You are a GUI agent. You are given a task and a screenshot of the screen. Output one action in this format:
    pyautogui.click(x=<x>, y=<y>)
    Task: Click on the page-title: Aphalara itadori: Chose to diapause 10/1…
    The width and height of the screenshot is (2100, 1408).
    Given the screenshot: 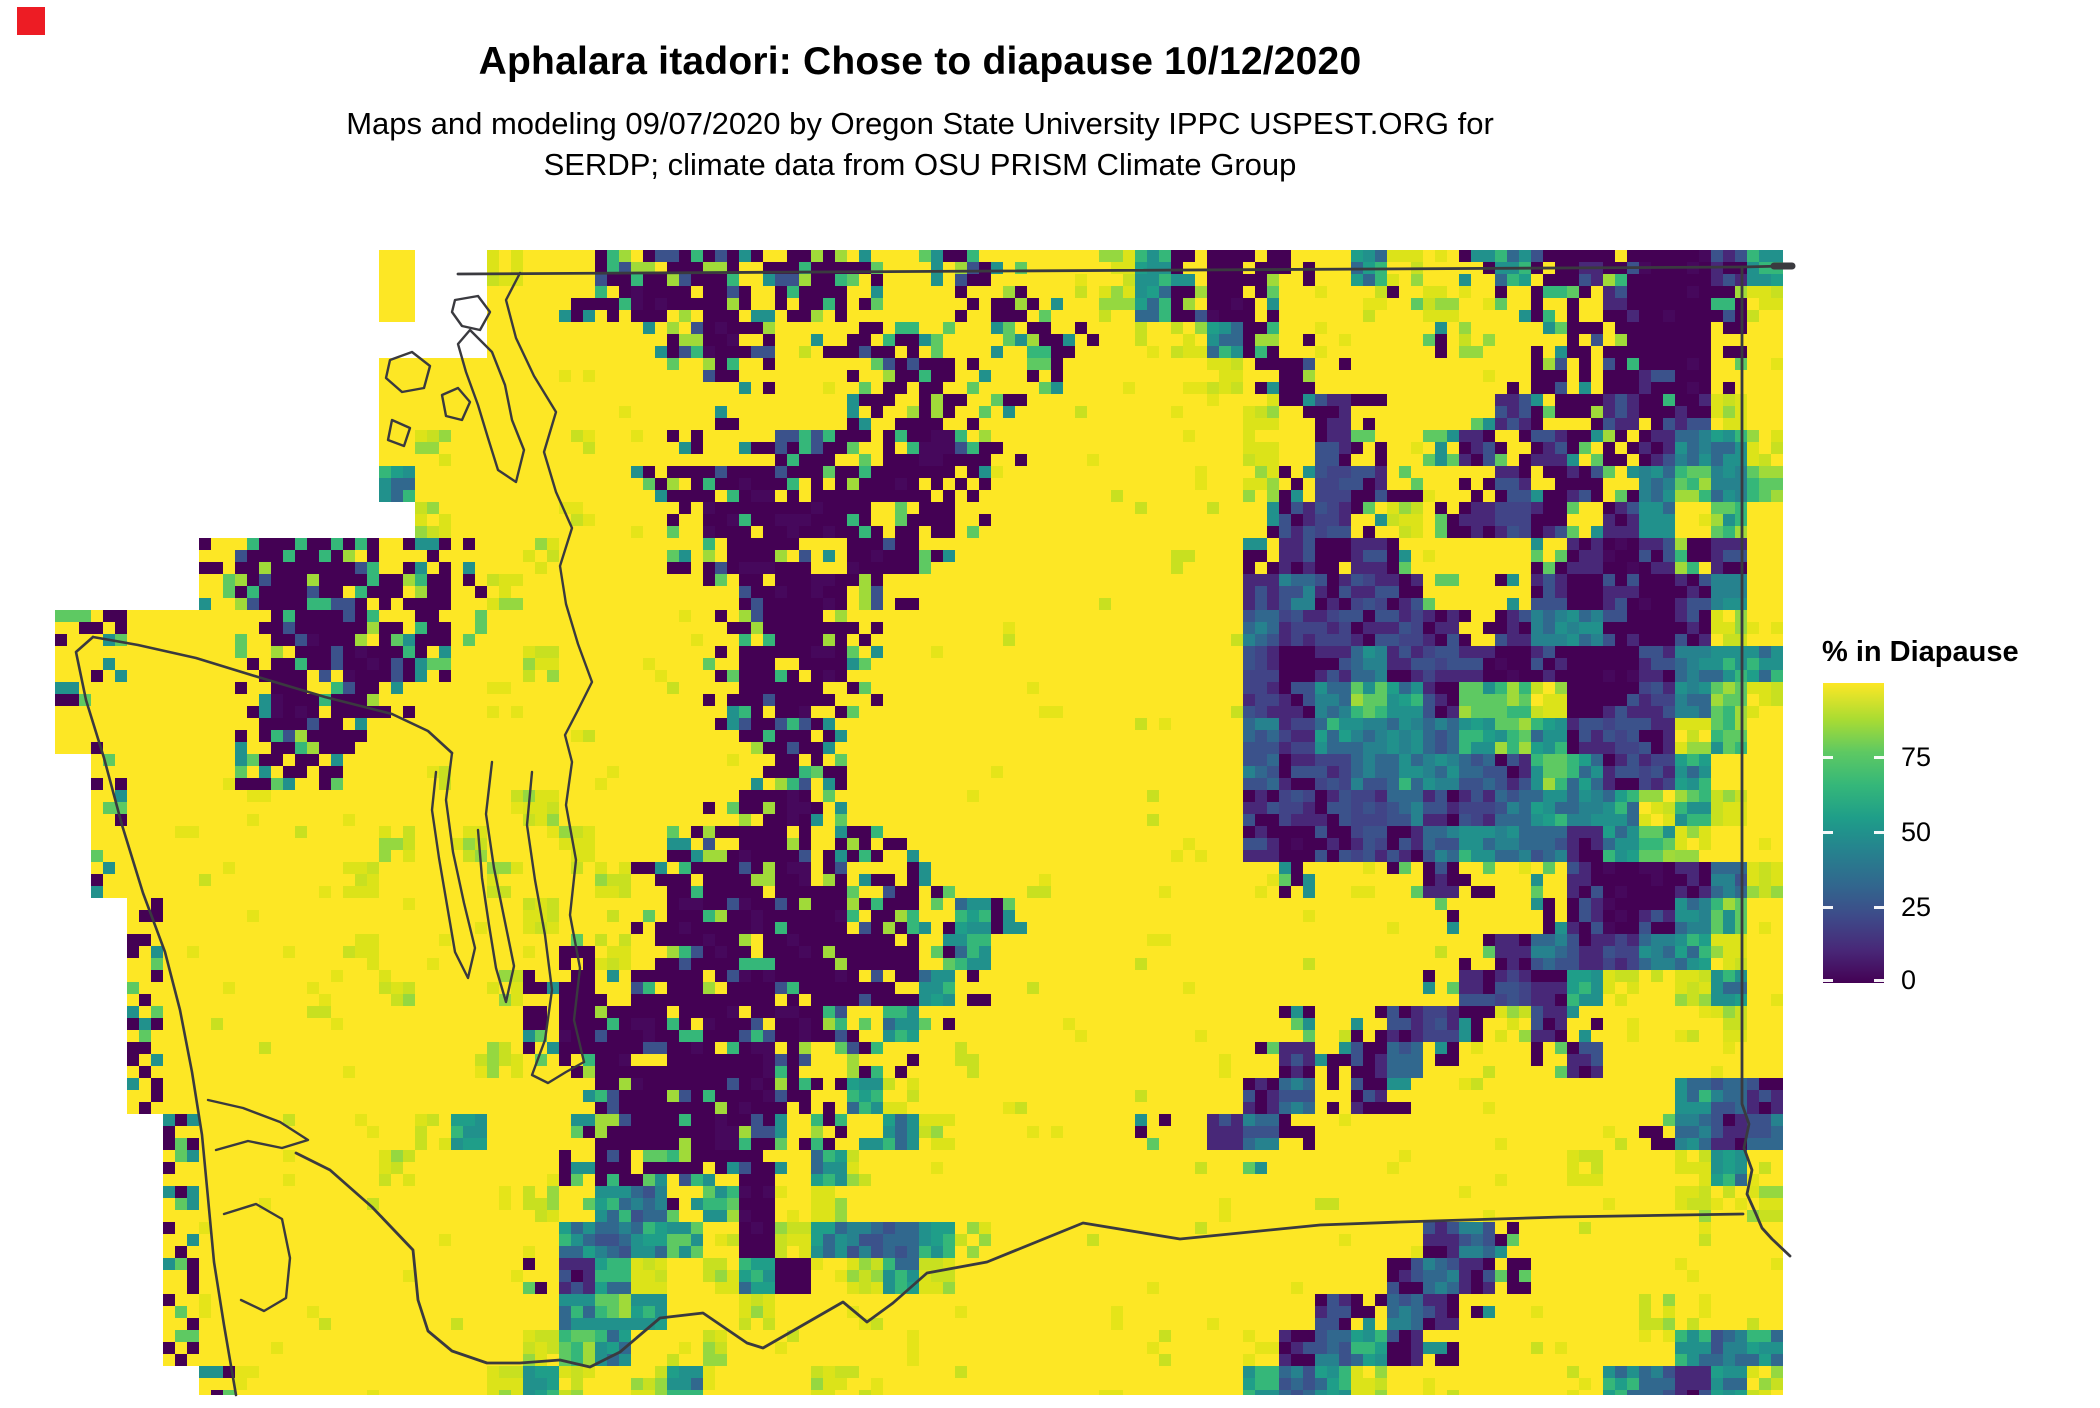 What is the action you would take?
    pyautogui.click(x=920, y=61)
    